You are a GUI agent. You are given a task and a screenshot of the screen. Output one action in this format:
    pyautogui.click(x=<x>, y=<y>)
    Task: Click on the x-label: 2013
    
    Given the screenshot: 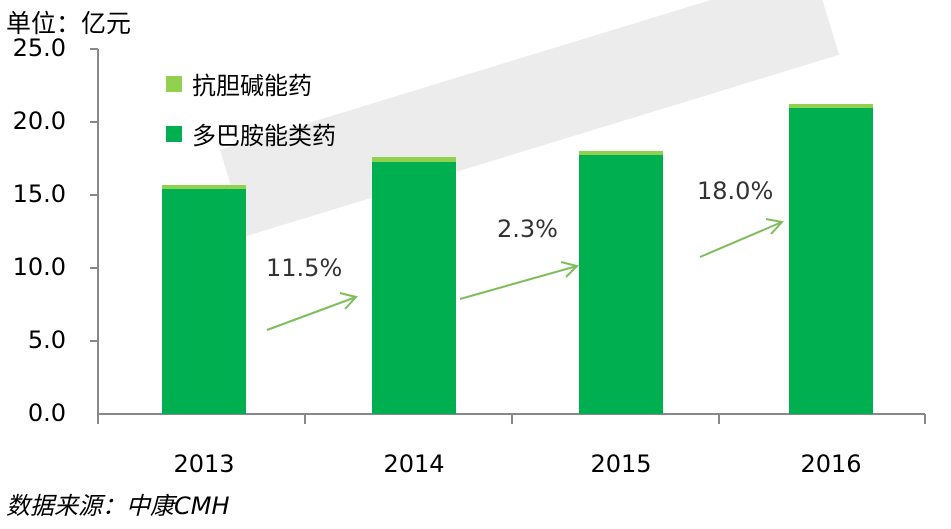 What is the action you would take?
    pyautogui.click(x=204, y=464)
    